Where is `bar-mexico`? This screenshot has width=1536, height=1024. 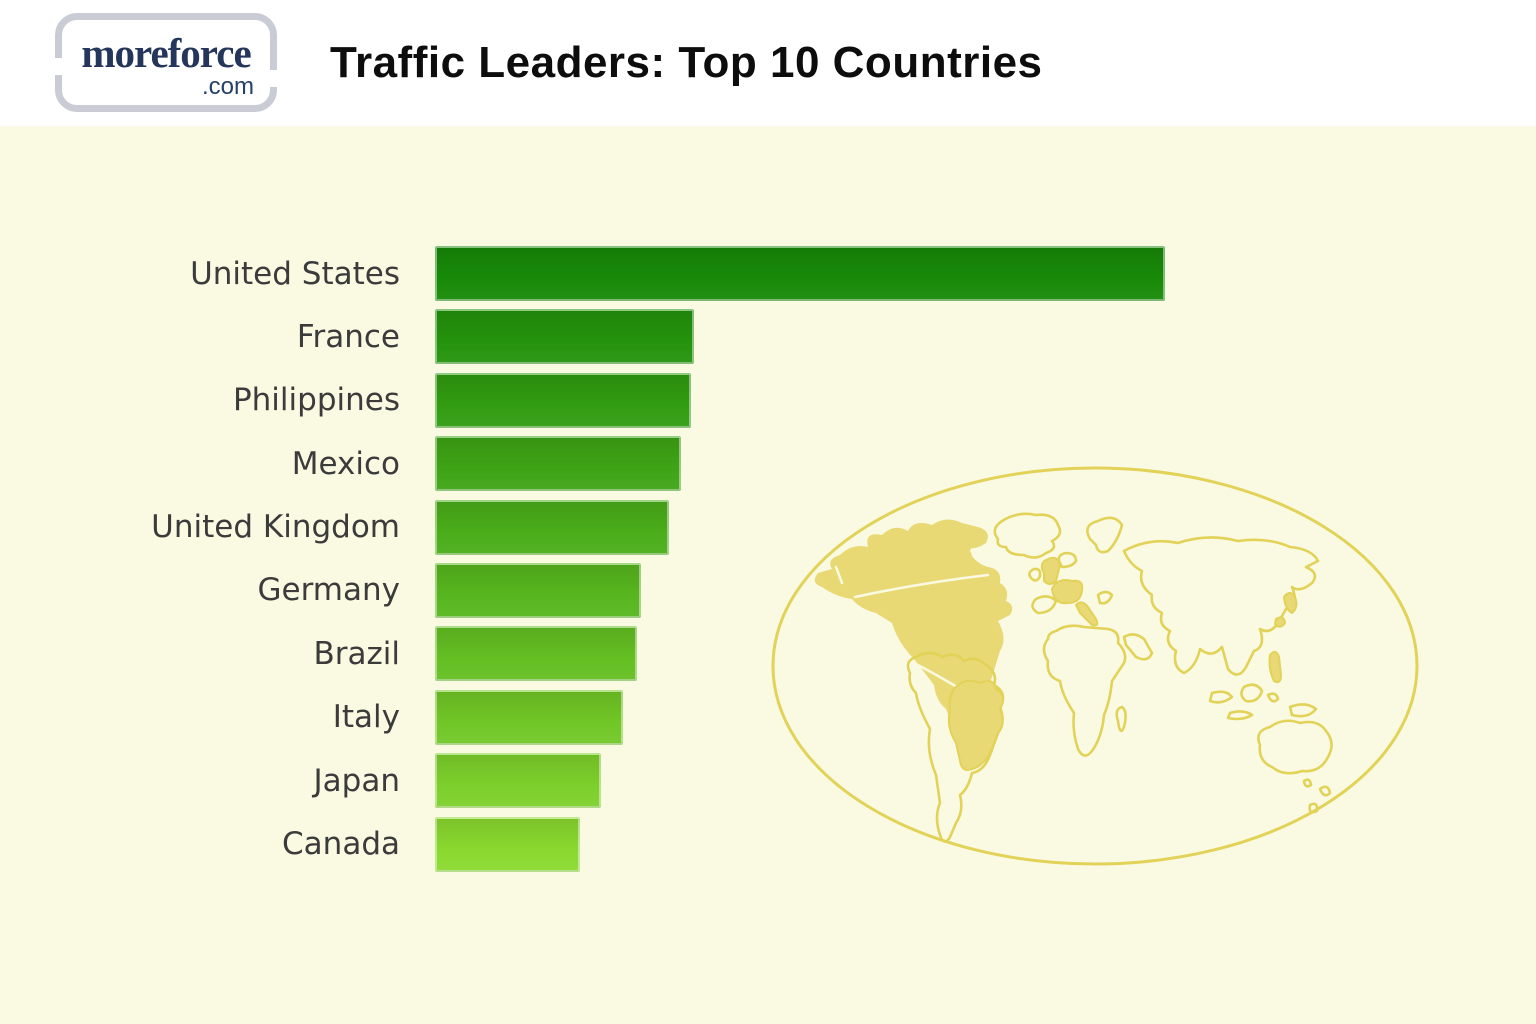 bar-mexico is located at coordinates (558, 464).